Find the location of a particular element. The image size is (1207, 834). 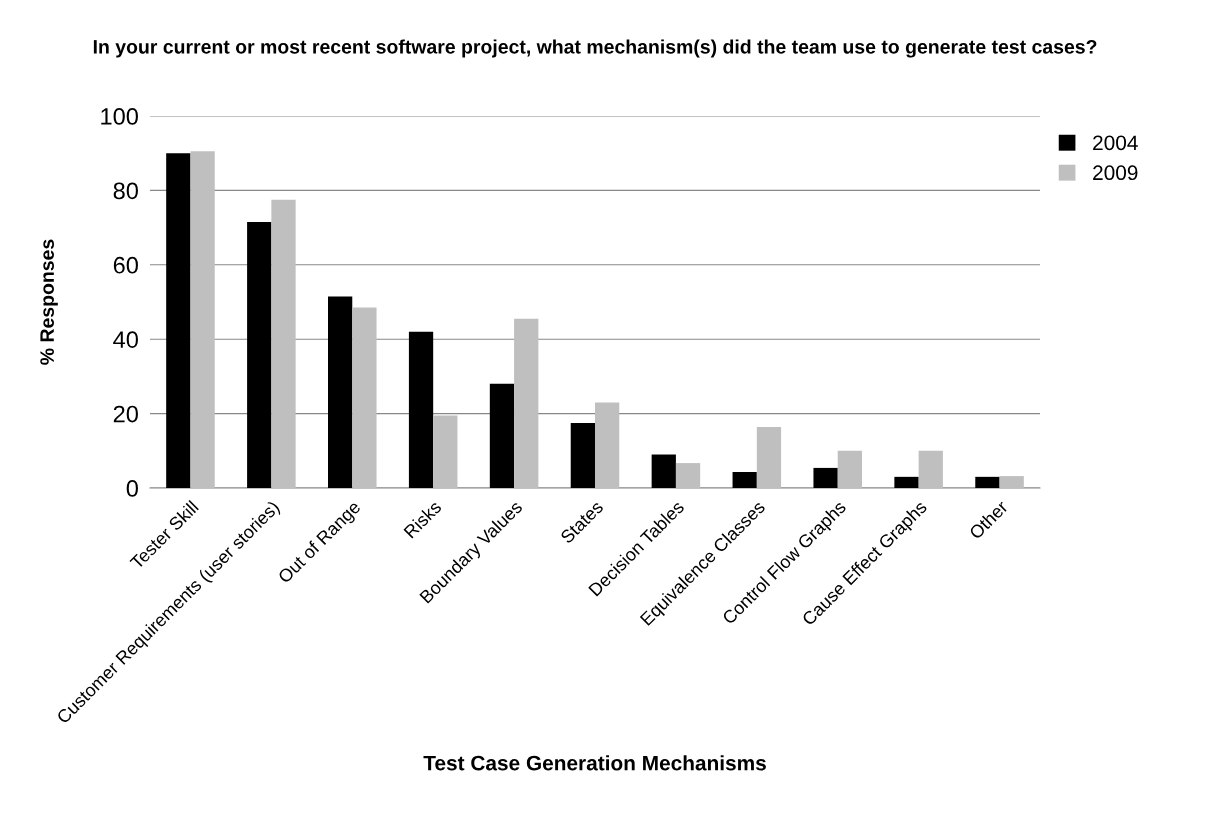

y-tick-label: 60 is located at coordinates (125, 265).